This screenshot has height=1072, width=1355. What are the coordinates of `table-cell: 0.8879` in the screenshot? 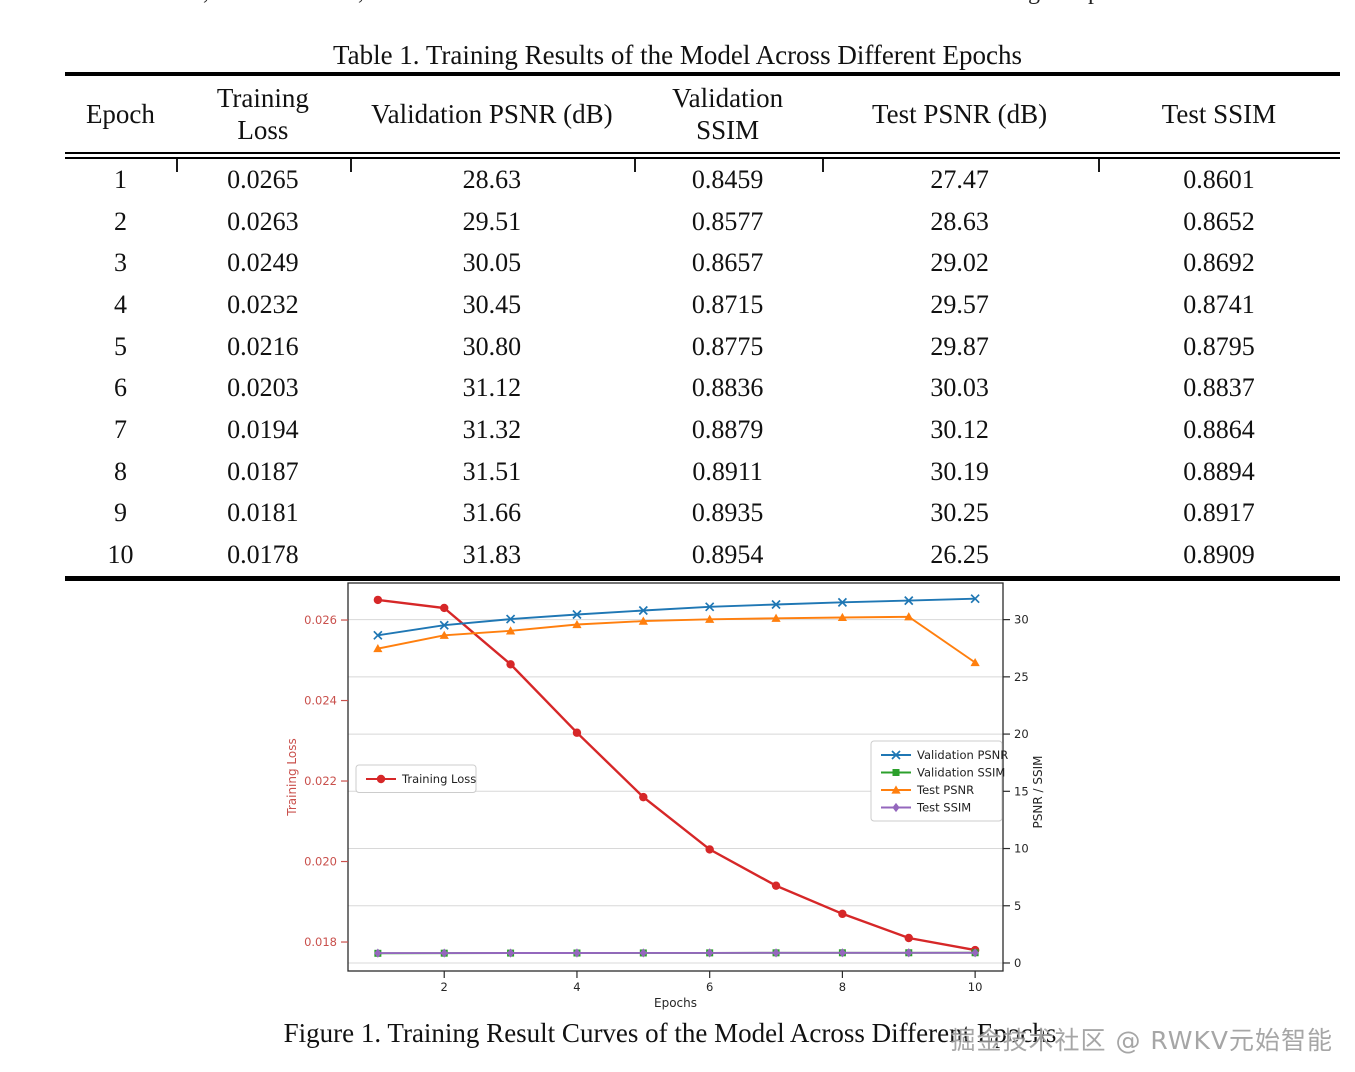 It's located at (727, 429).